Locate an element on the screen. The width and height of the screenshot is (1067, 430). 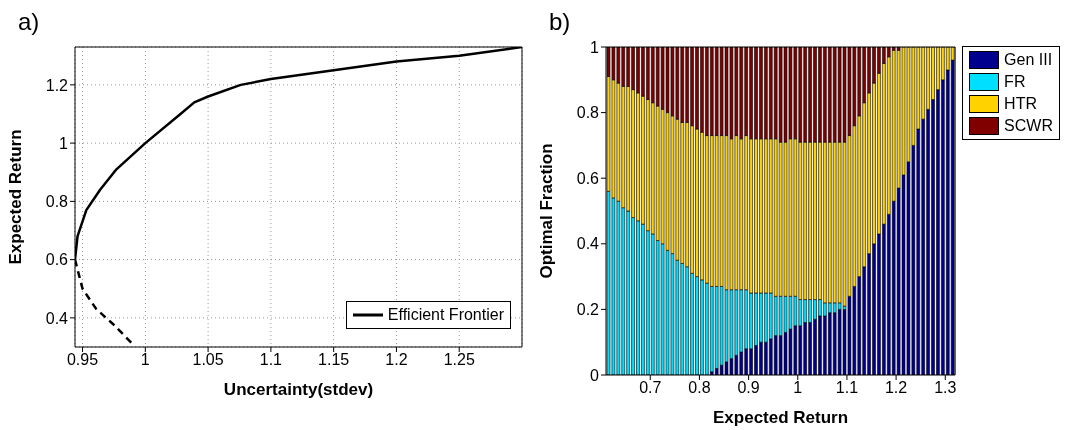
legend-label: Gen III is located at coordinates (1028, 60).